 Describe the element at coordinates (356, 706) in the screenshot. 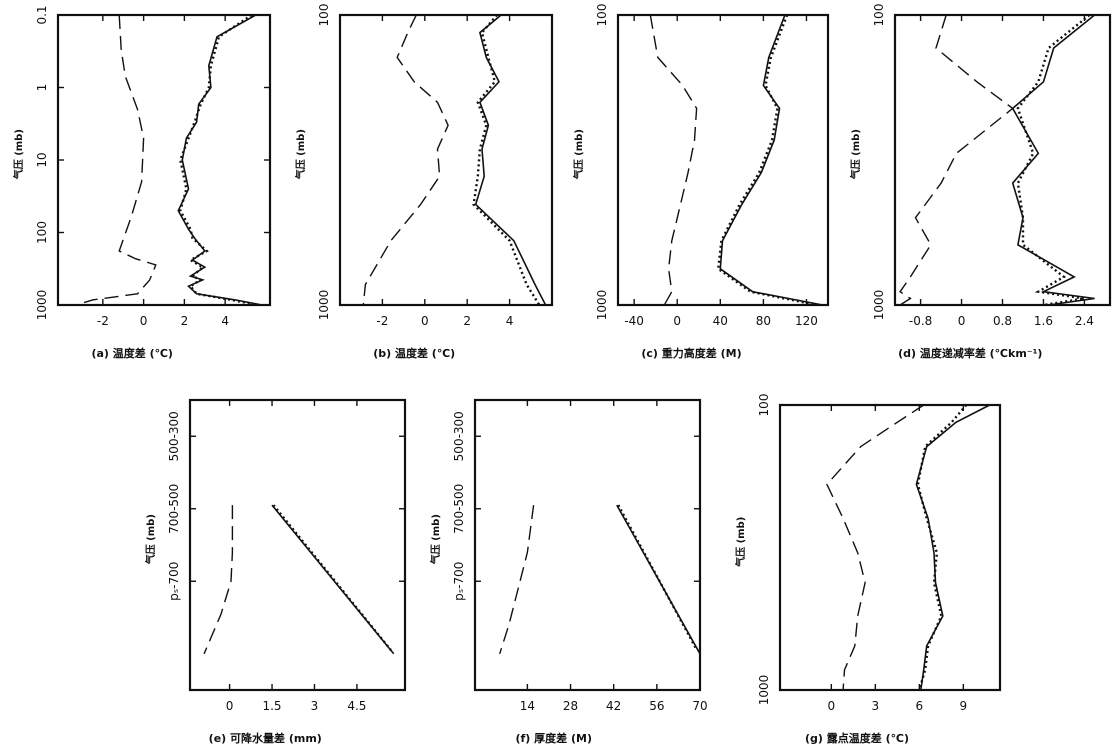

I see `x-tick-label: 4.5` at that location.